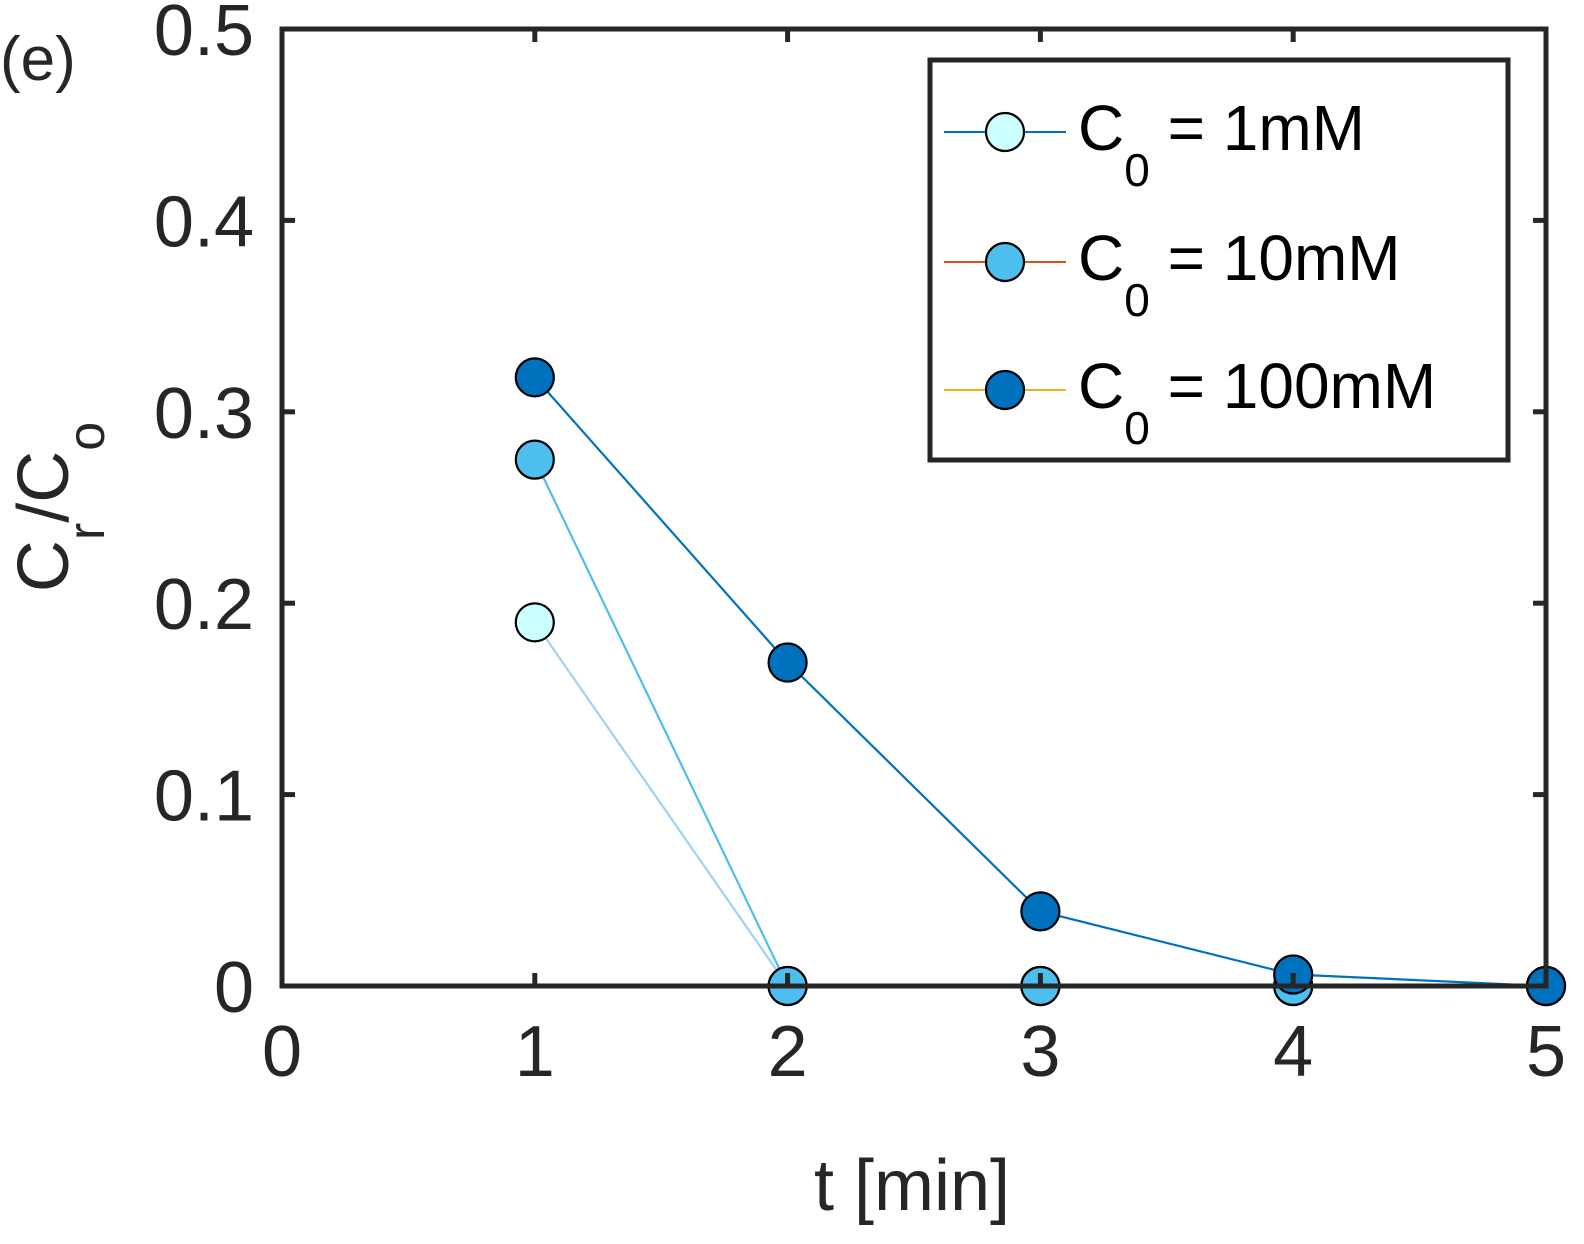 The image size is (1584, 1244). I want to click on x-axis-label: t [min], so click(912, 1186).